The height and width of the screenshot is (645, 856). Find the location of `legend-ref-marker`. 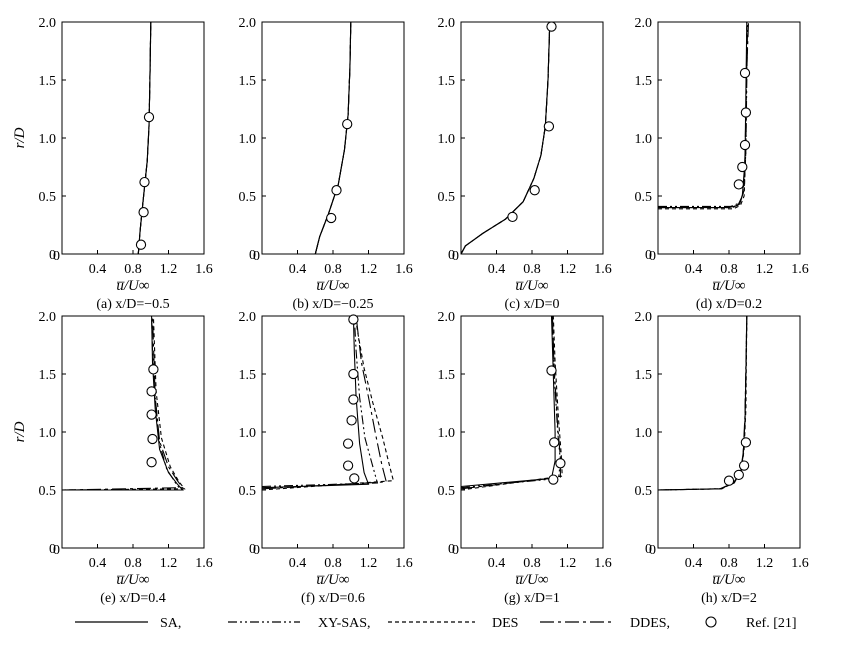

legend-ref-marker is located at coordinates (711, 622).